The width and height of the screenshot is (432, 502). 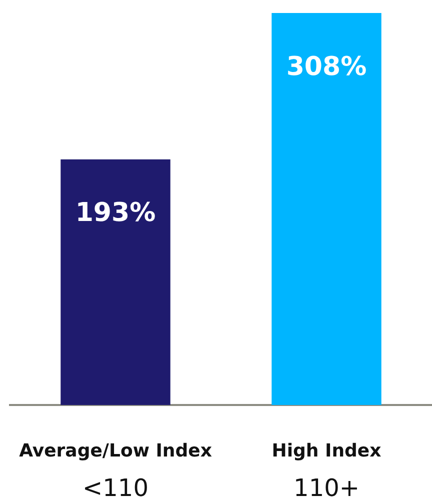 I want to click on x-tick-label: Average/Low Index <110, so click(x=115, y=471).